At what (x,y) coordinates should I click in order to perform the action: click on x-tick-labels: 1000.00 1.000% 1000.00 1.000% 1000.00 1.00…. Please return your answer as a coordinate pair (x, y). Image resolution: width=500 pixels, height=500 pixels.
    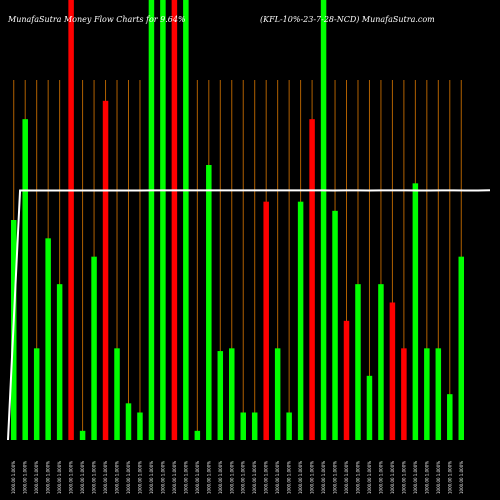
    Looking at the image, I should click on (237, 477).